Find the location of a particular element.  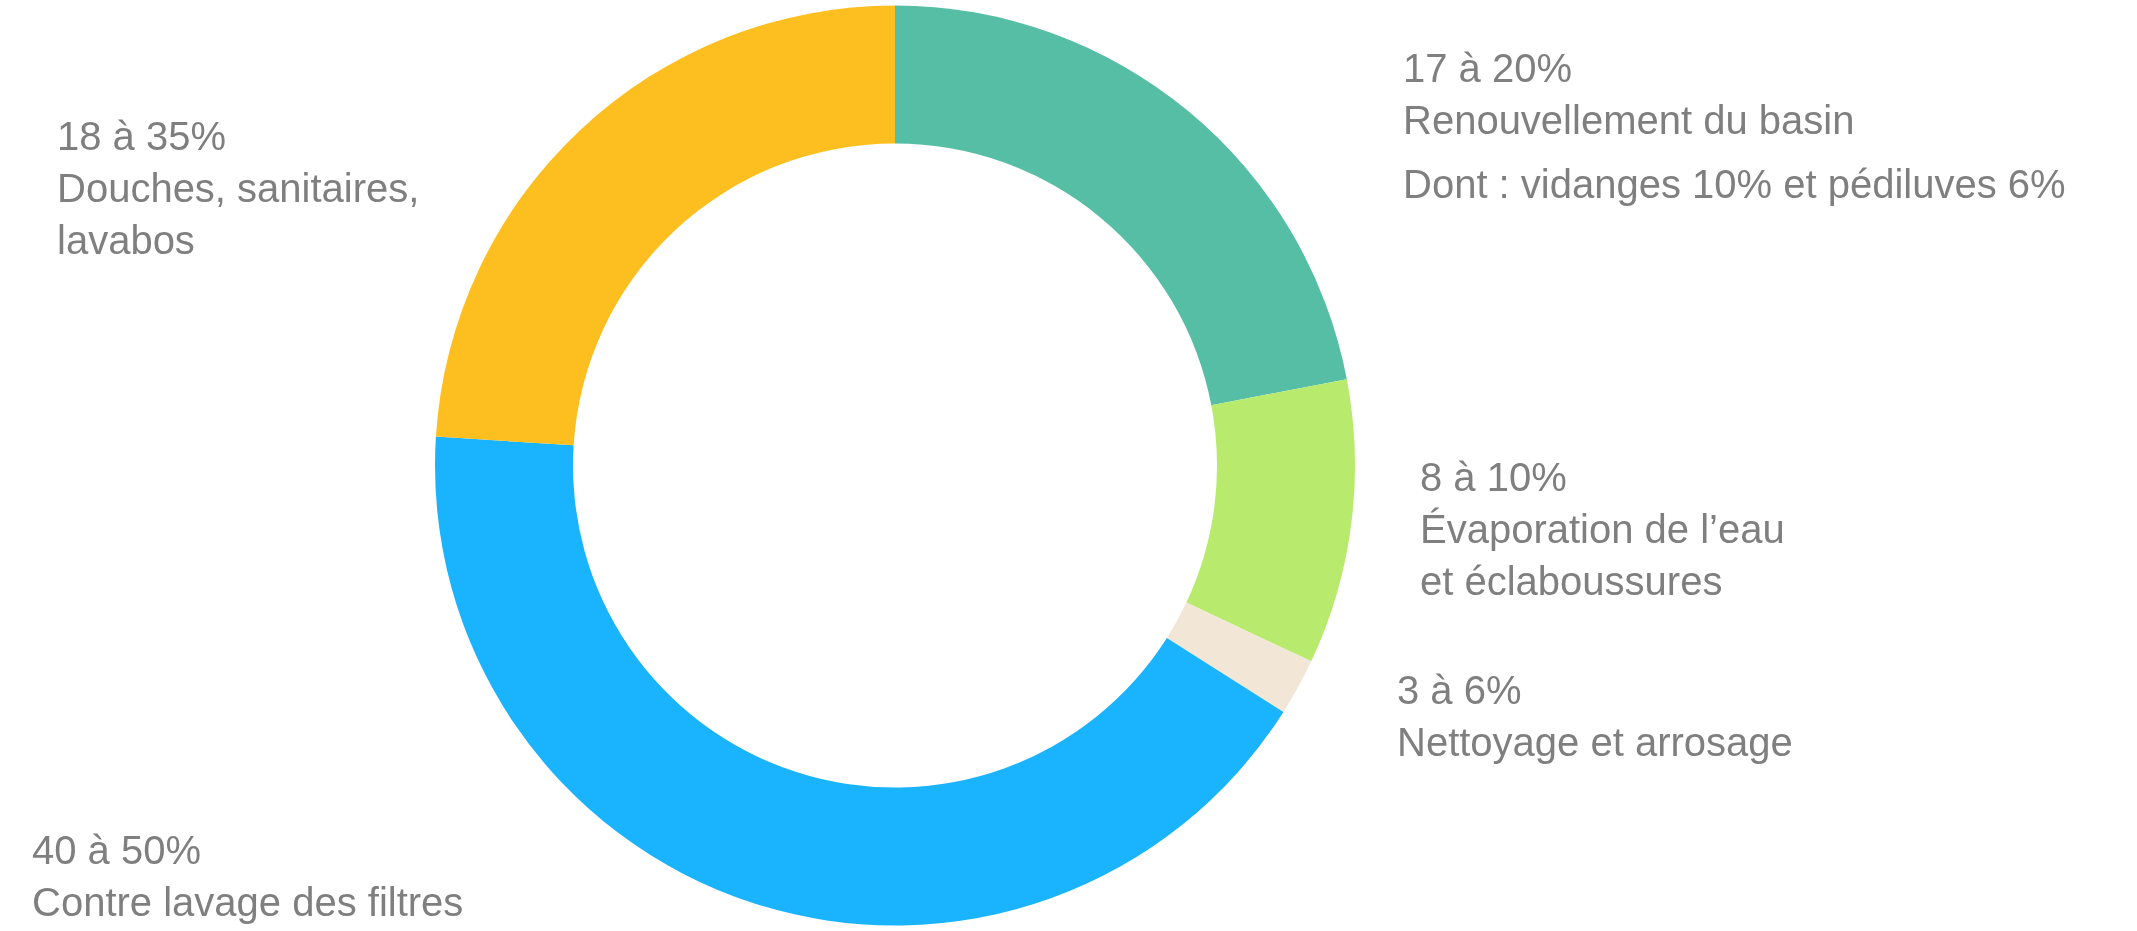

text: 3 à 6% is located at coordinates (1459, 690).